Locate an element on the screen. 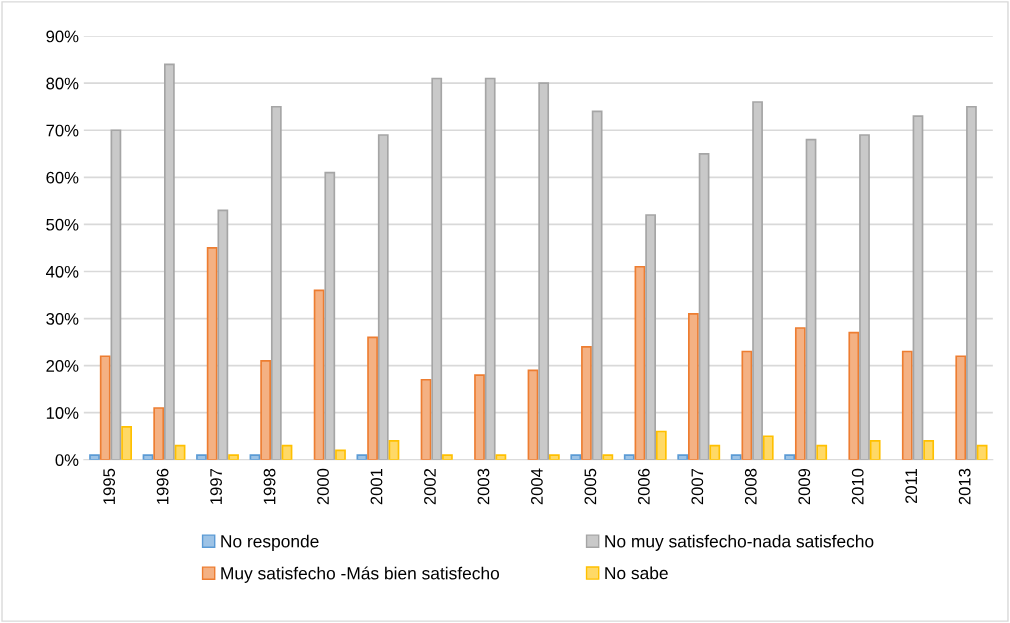 This screenshot has width=1010, height=623. x-tick-label: 2007 is located at coordinates (697, 486).